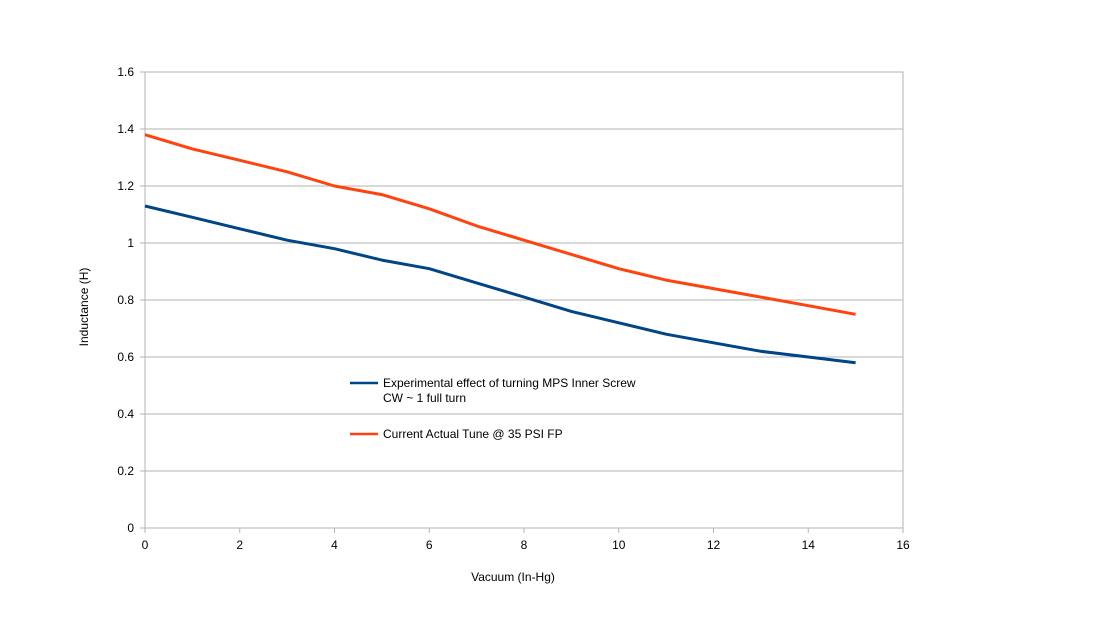 Image resolution: width=1103 pixels, height=617 pixels. I want to click on y-tick-label-7: 1.4, so click(125, 129).